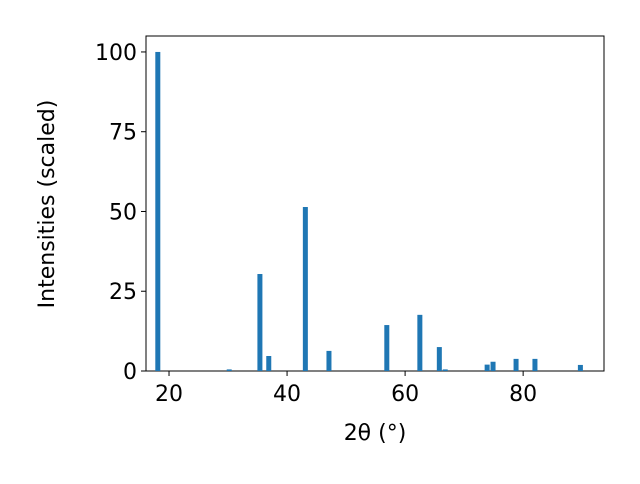 The width and height of the screenshot is (640, 484). I want to click on y-tick-label: 25, so click(123, 292).